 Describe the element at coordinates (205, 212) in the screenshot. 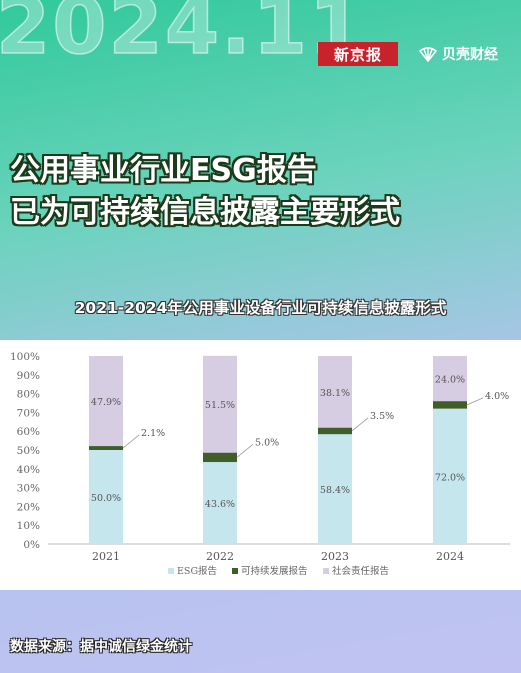

I see `headline-line2: 已为可持续信息披露主要形式` at that location.